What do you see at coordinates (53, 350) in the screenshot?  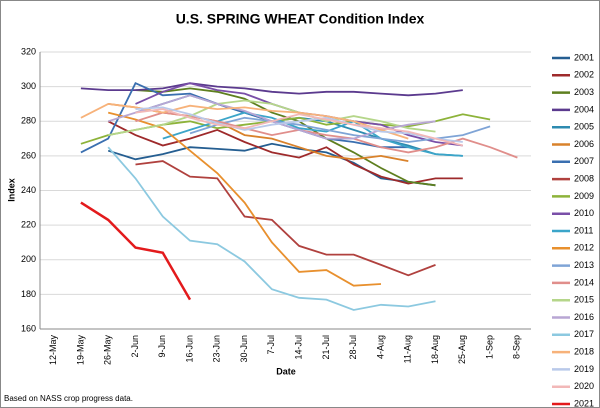 I see `x-tick-label: 12-May` at bounding box center [53, 350].